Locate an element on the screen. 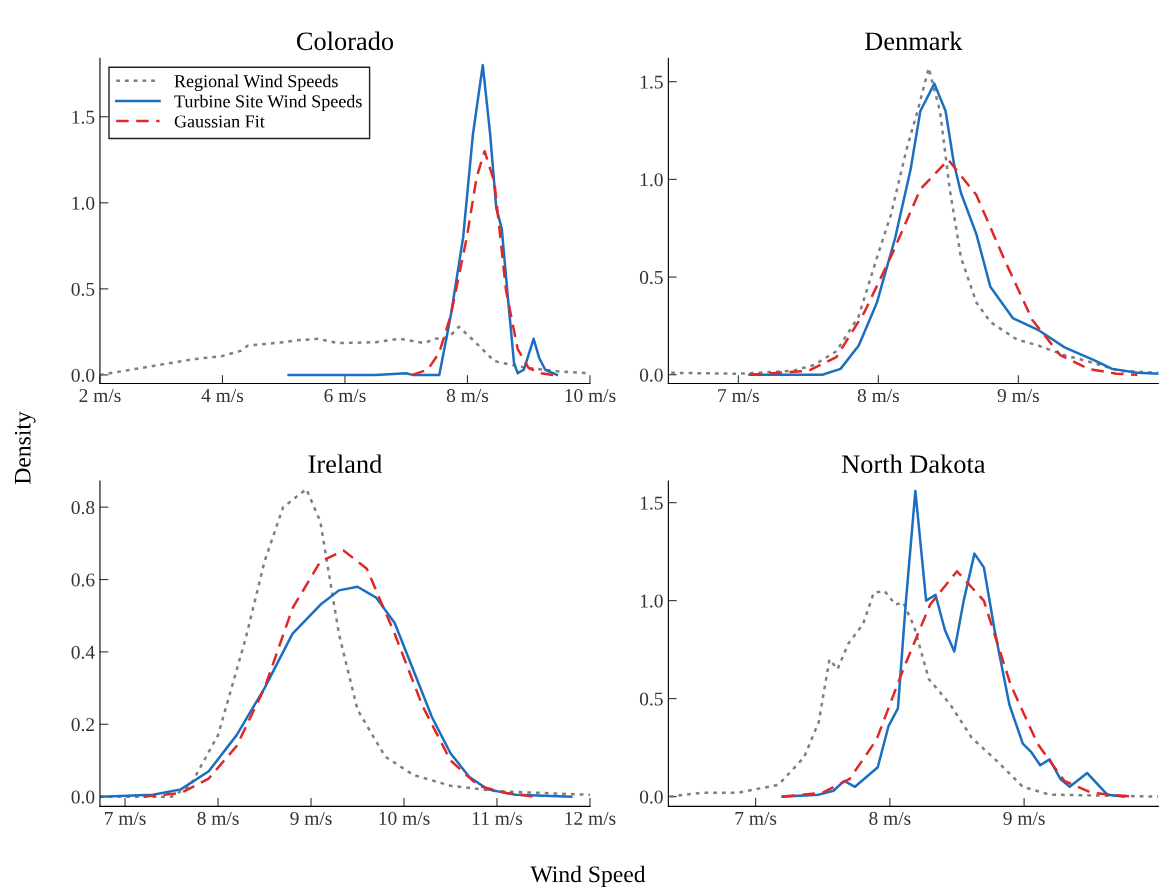  x-axis-title: Wind Speed is located at coordinates (588, 876).